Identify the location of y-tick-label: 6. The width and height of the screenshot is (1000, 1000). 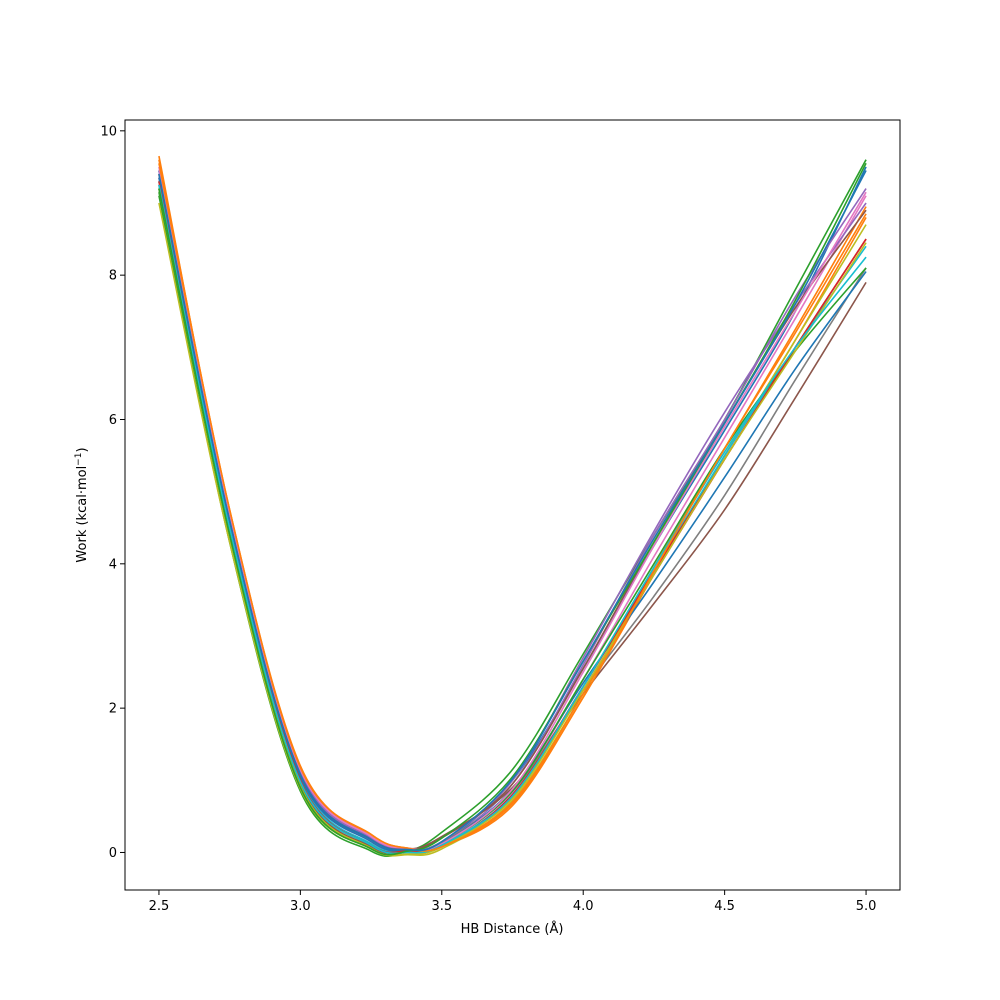
(113, 420).